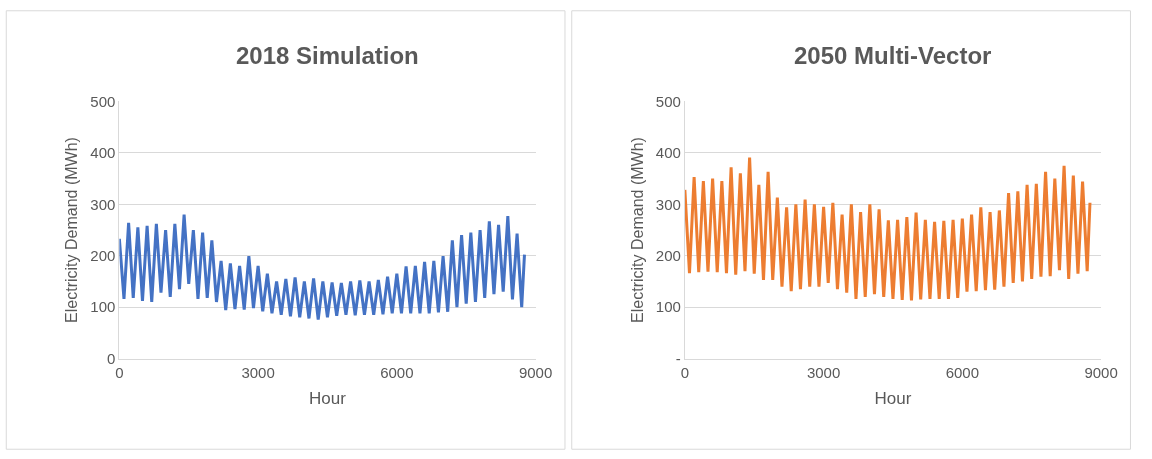 Image resolution: width=1152 pixels, height=459 pixels. Describe the element at coordinates (327, 55) in the screenshot. I see `chart-title: 2018 Simulation` at that location.